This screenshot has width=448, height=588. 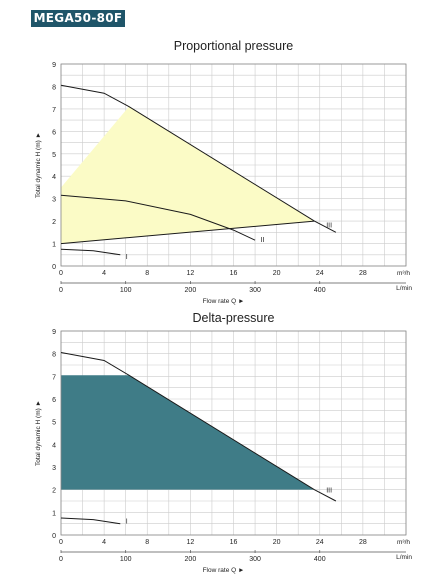 I want to click on chart-title: Proportional pressure, so click(x=234, y=46).